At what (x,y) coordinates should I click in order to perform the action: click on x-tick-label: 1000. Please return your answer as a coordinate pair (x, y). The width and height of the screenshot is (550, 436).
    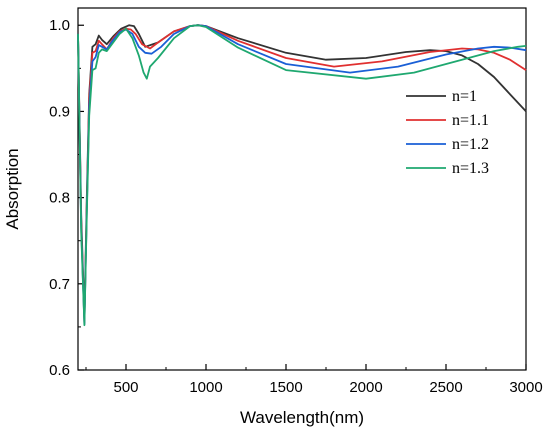
    Looking at the image, I should click on (205, 387).